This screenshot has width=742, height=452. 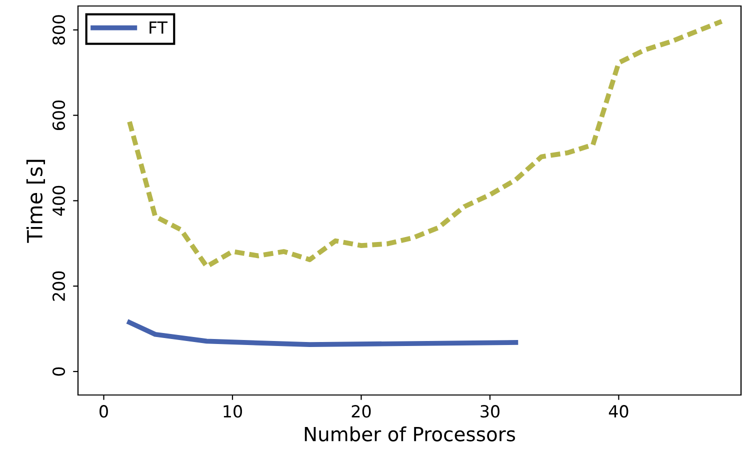 What do you see at coordinates (159, 28) in the screenshot?
I see `legend-label: FT` at bounding box center [159, 28].